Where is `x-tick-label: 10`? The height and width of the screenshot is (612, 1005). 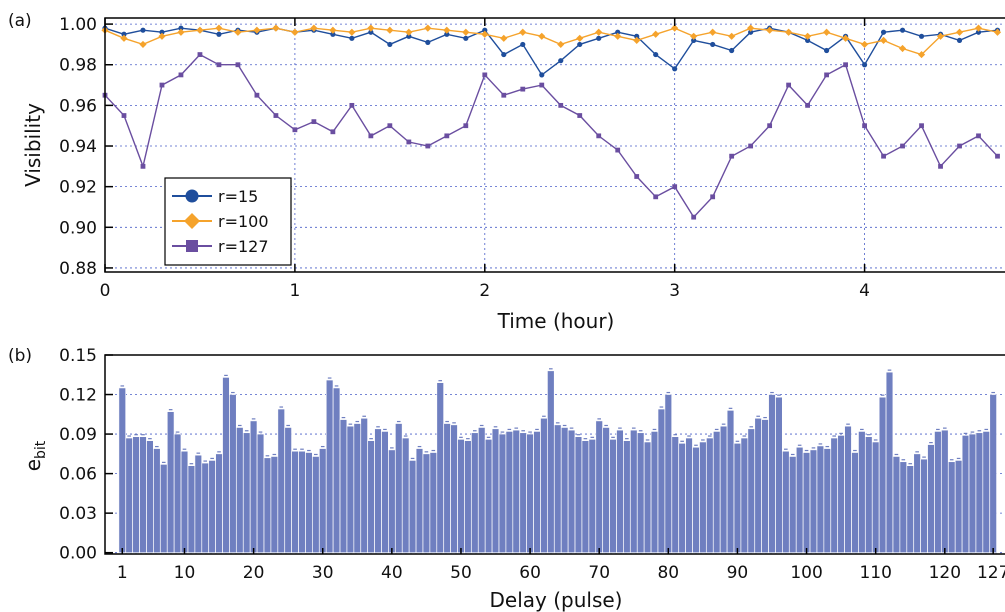 x-tick-label: 10 is located at coordinates (185, 573).